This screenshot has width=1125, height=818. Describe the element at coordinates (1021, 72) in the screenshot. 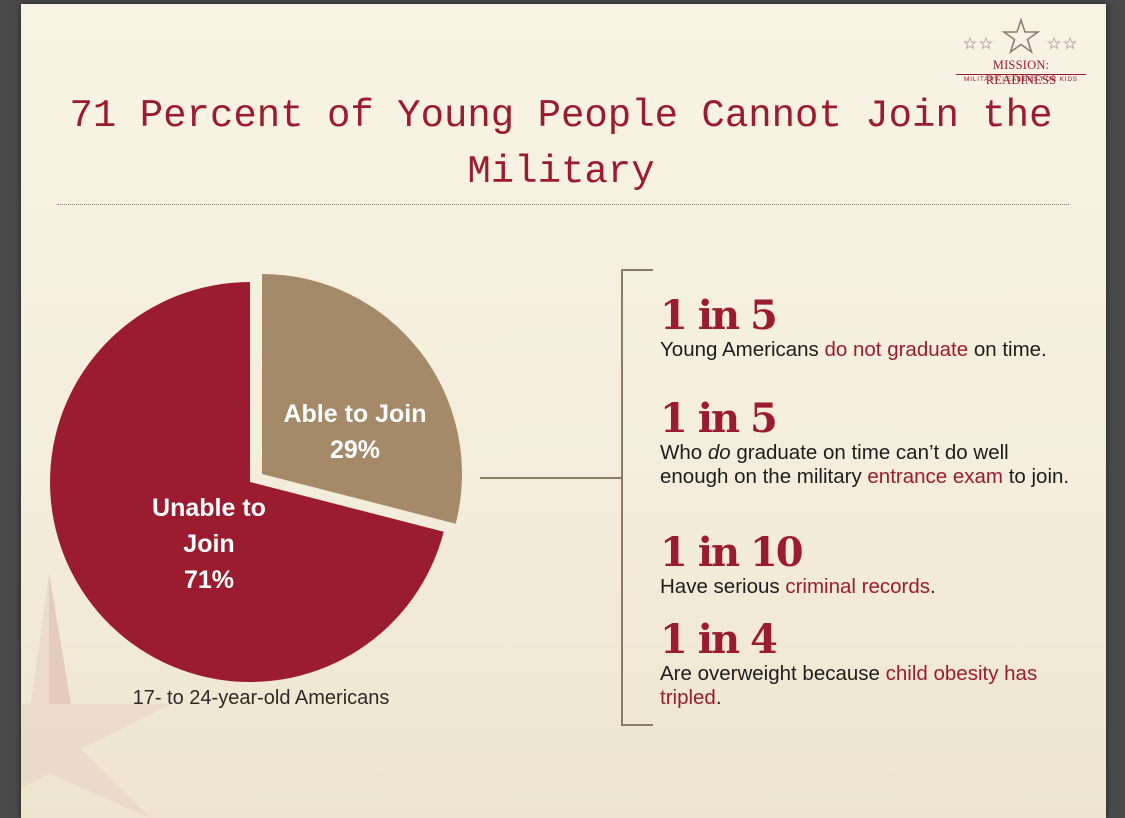

I see `logo-title: MISSION: READINESS` at that location.